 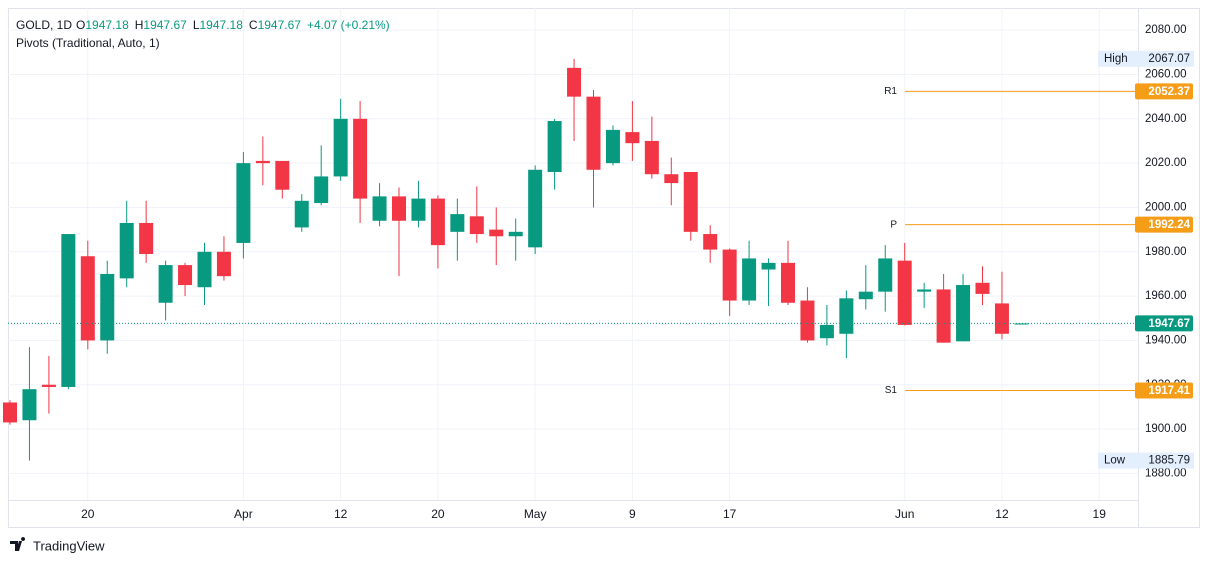 I want to click on field-label: H, so click(x=139, y=25).